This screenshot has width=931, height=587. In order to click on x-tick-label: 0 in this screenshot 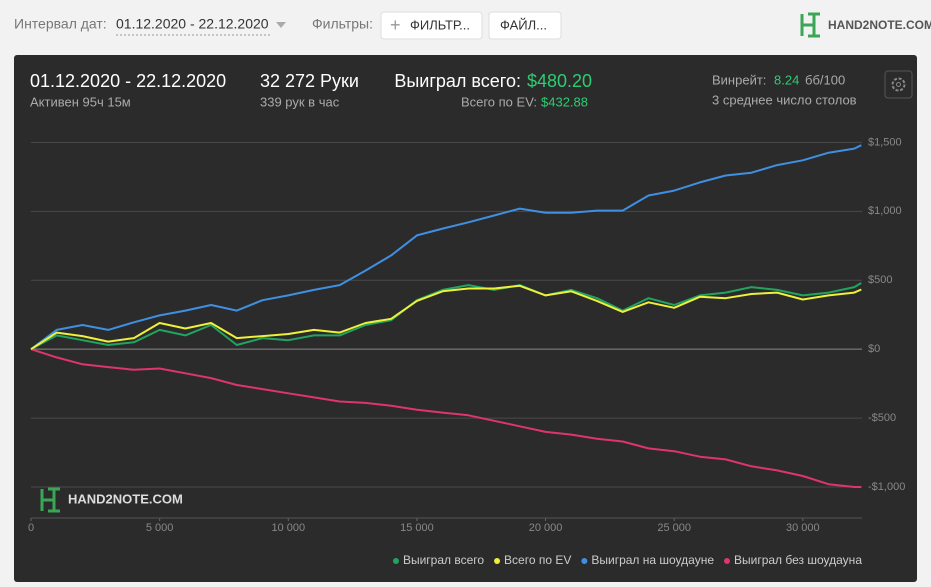, I will do `click(31, 528)`.